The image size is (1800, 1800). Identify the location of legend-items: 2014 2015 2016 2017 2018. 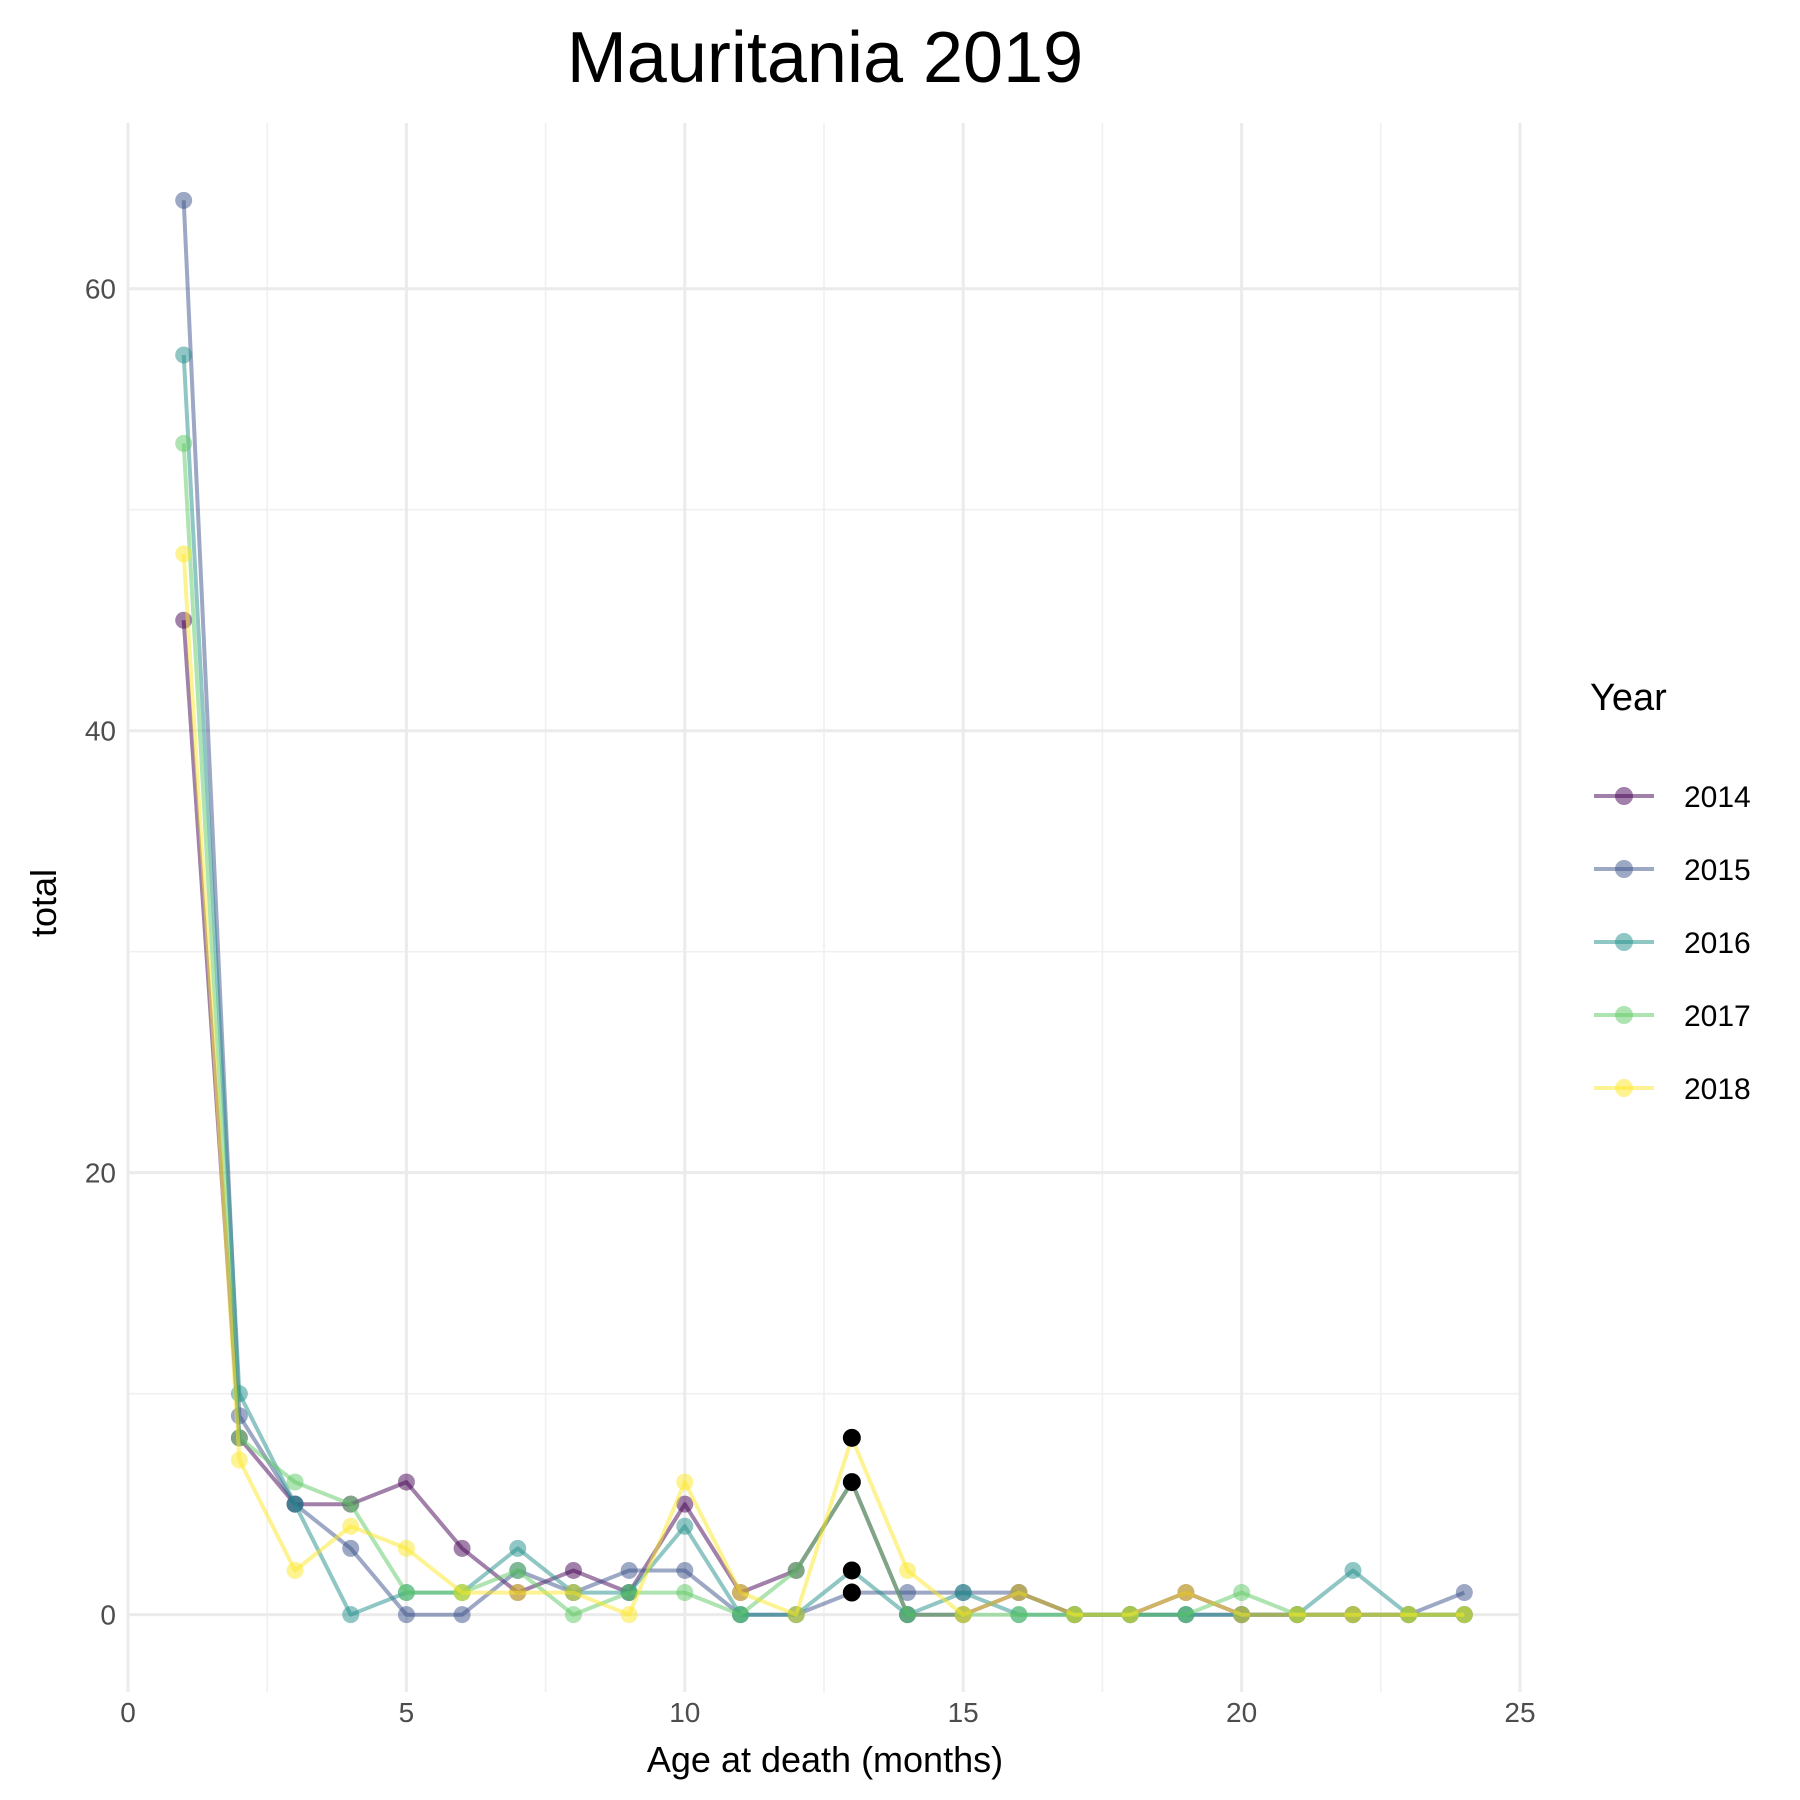
(1672, 943).